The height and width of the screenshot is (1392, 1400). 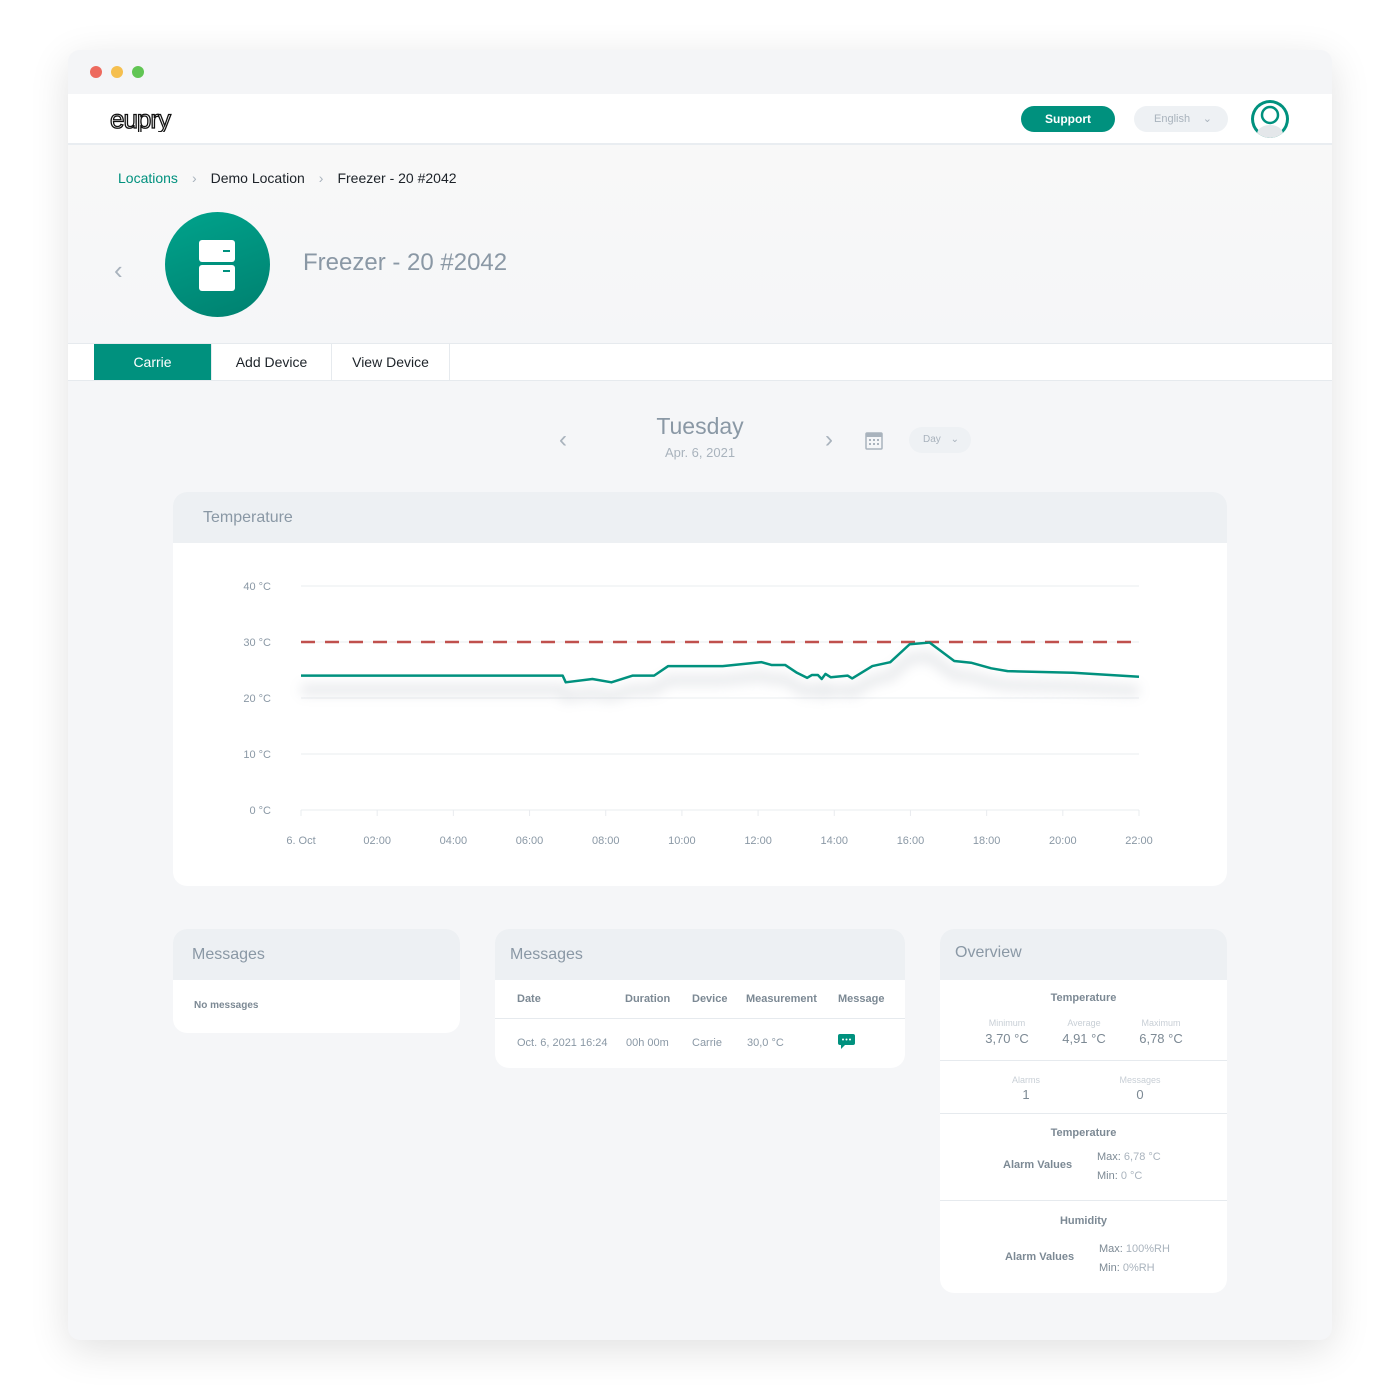 I want to click on back-chevron-icon: ‹, so click(x=118, y=270).